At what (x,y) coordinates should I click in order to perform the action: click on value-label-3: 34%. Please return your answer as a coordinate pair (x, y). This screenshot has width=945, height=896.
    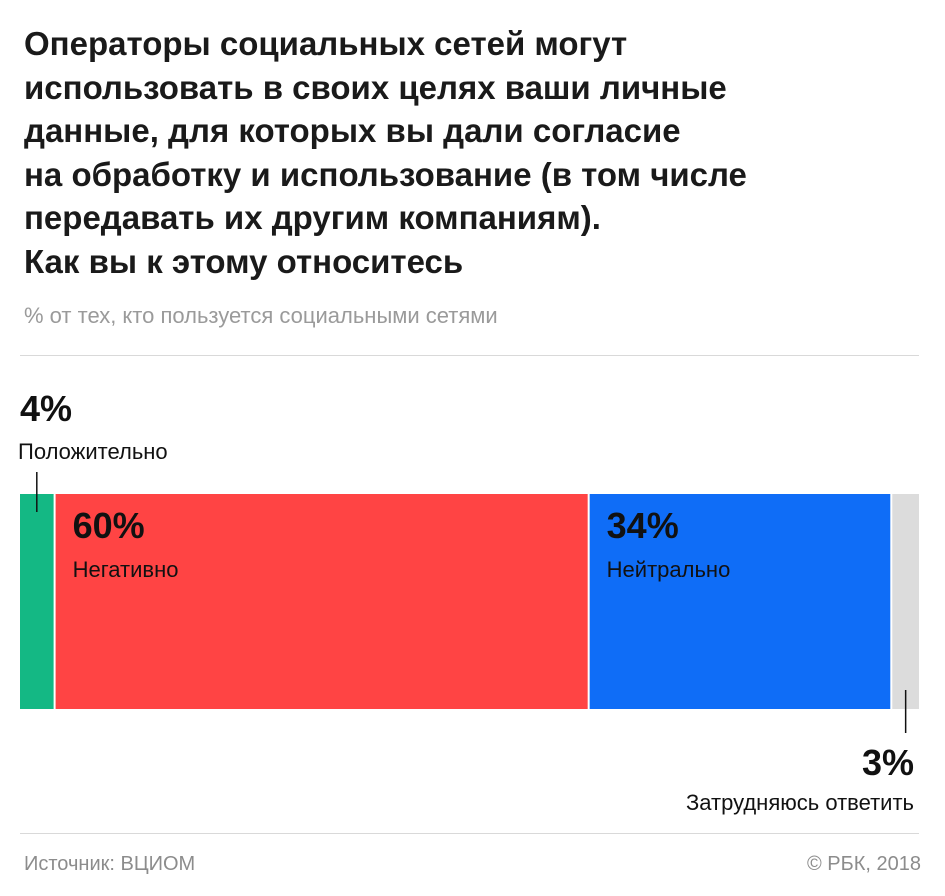
    Looking at the image, I should click on (643, 525).